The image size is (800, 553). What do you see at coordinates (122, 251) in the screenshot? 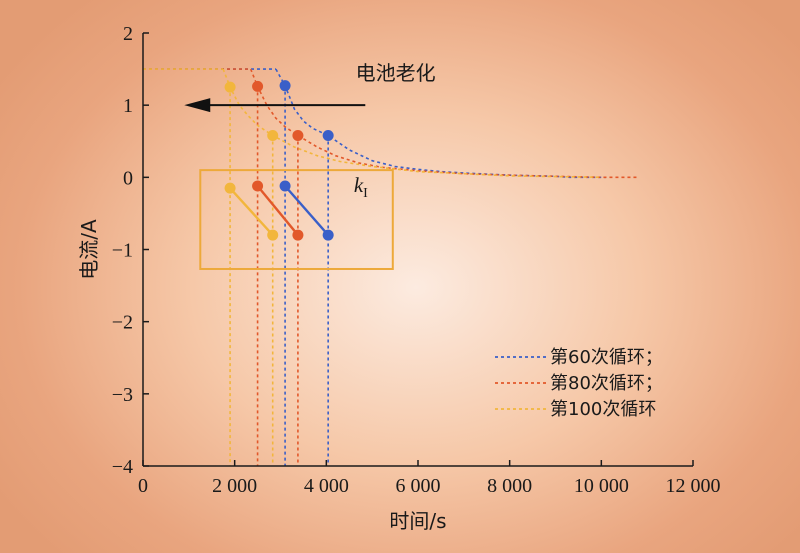
I see `y-tick-label: −1` at bounding box center [122, 251].